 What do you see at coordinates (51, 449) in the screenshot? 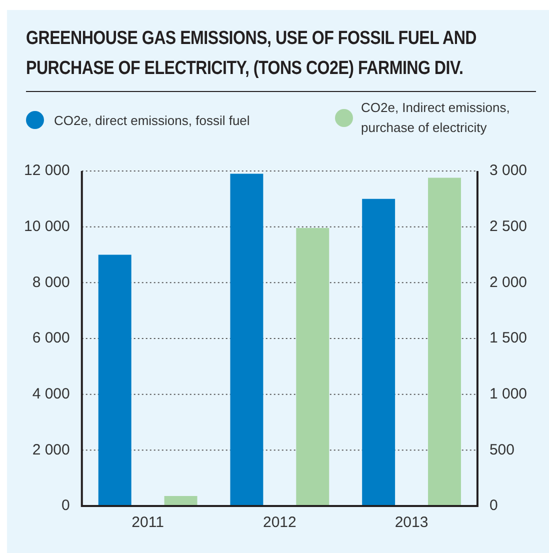
I see `y-tick-label: 2 000` at bounding box center [51, 449].